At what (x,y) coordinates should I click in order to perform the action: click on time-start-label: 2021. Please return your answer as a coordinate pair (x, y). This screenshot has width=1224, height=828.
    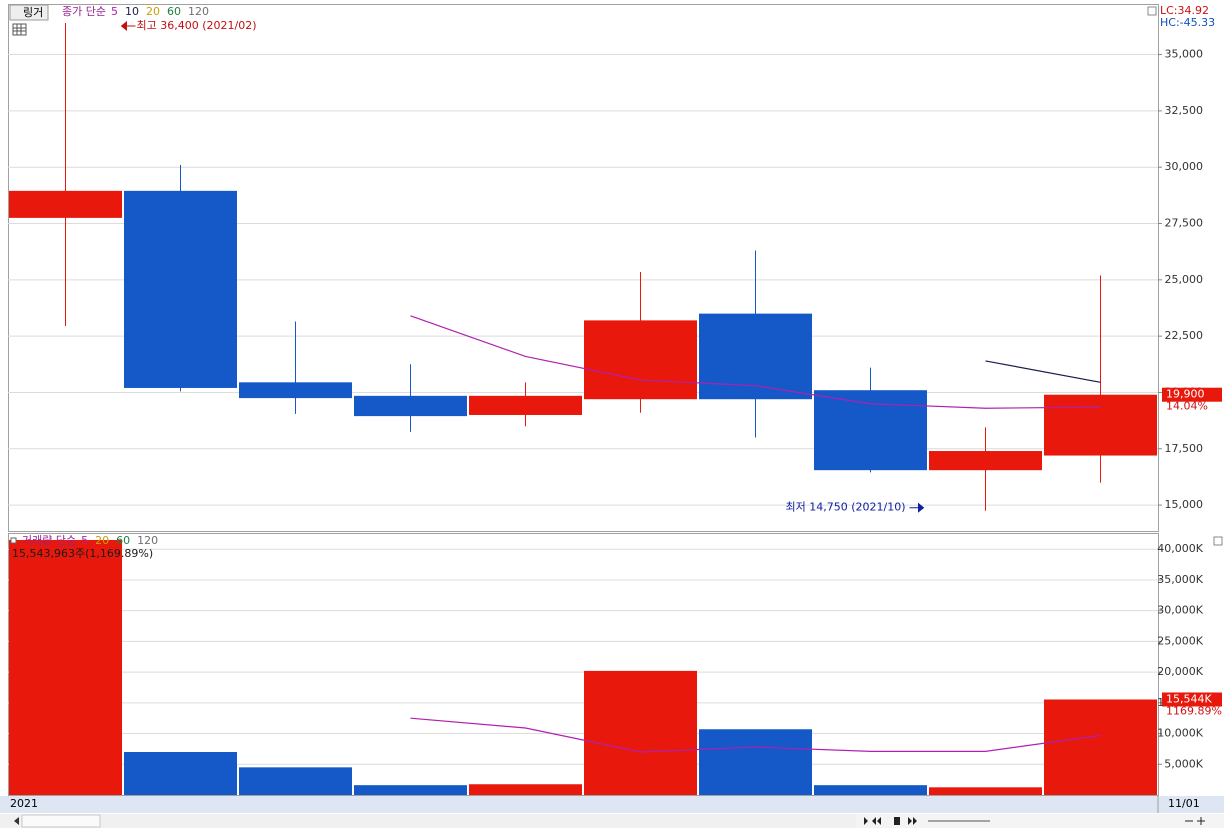
    Looking at the image, I should click on (24, 803).